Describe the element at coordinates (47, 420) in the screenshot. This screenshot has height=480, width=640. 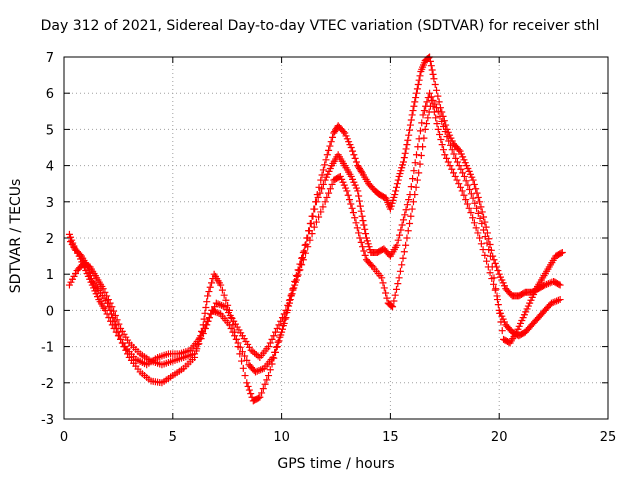
I see `y-tick-label: -3` at that location.